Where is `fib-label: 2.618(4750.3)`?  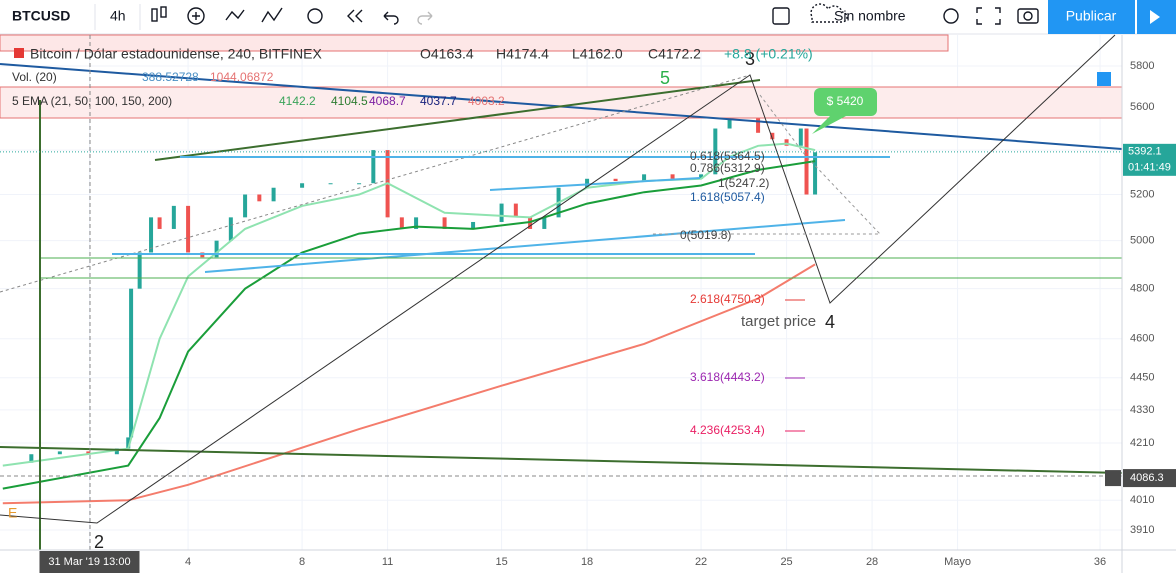
fib-label: 2.618(4750.3) is located at coordinates (727, 299).